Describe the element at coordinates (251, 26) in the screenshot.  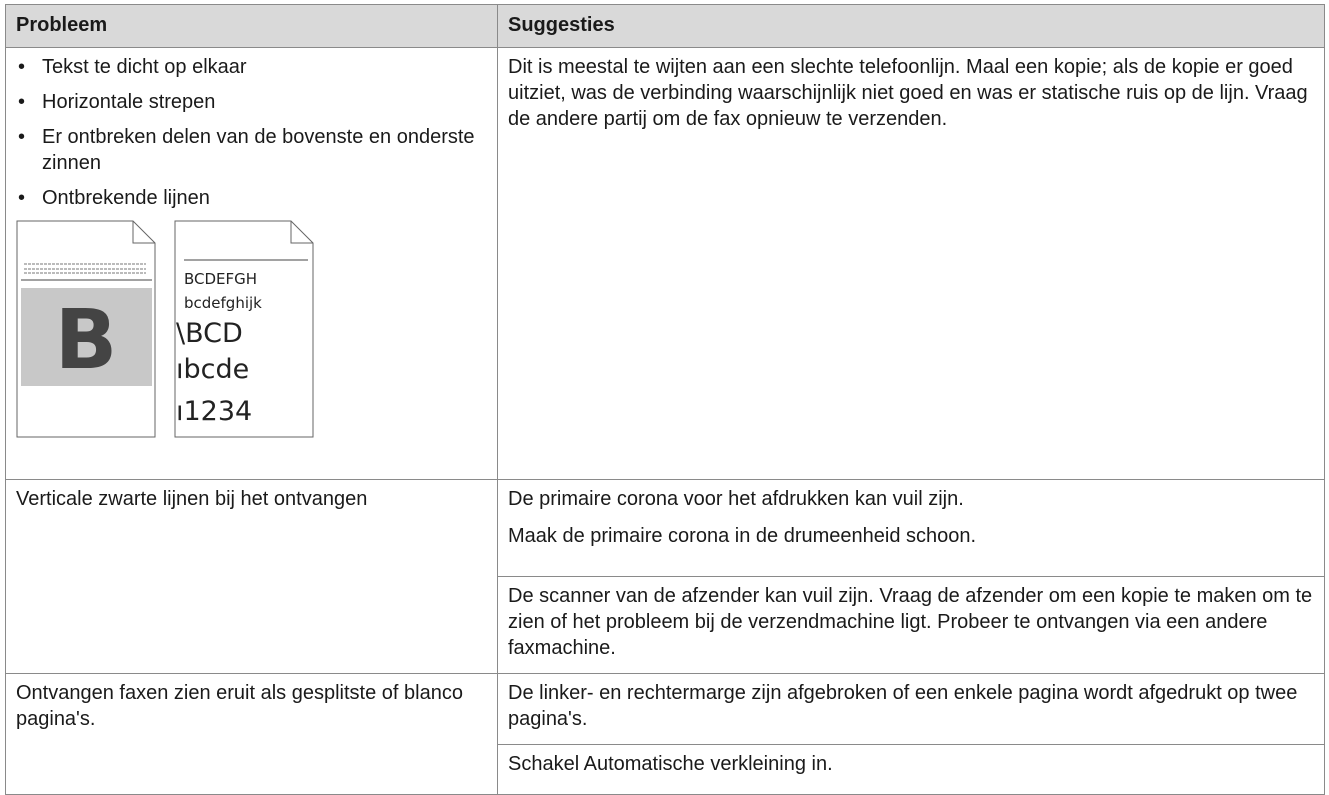
I see `header-cell: Probleem` at that location.